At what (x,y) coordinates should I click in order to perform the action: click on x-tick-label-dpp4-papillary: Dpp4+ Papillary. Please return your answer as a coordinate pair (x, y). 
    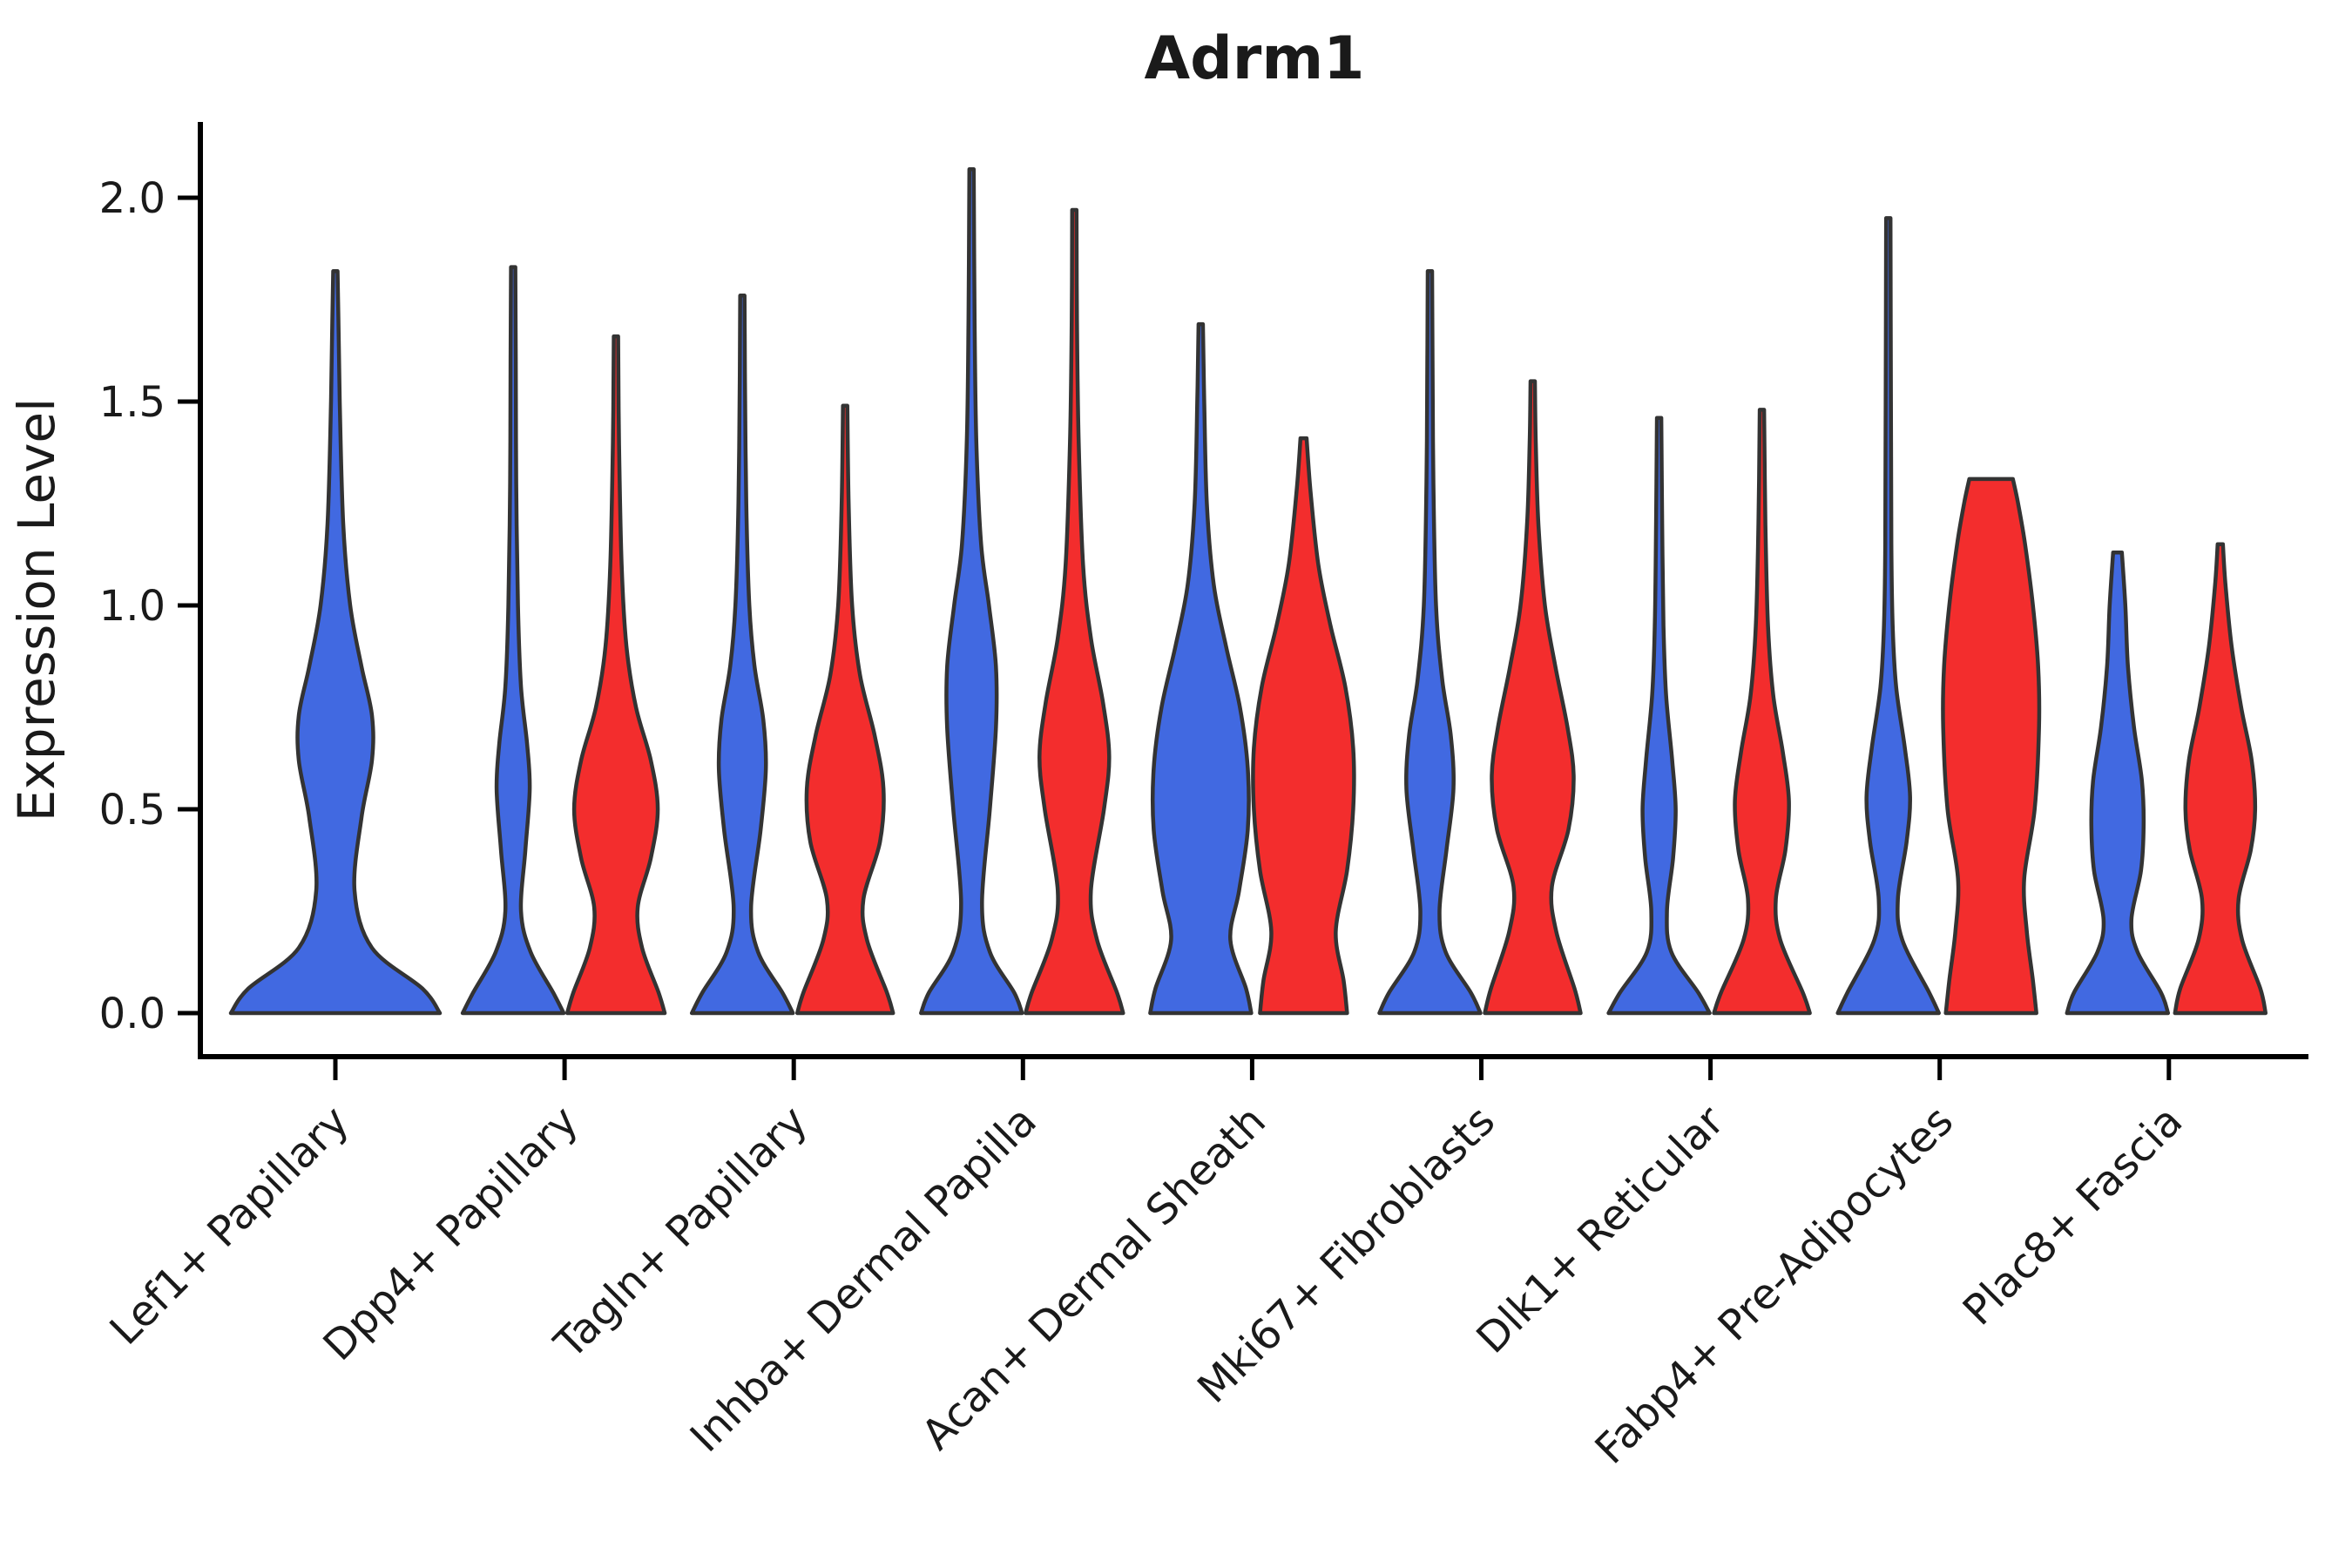
    Looking at the image, I should click on (451, 1233).